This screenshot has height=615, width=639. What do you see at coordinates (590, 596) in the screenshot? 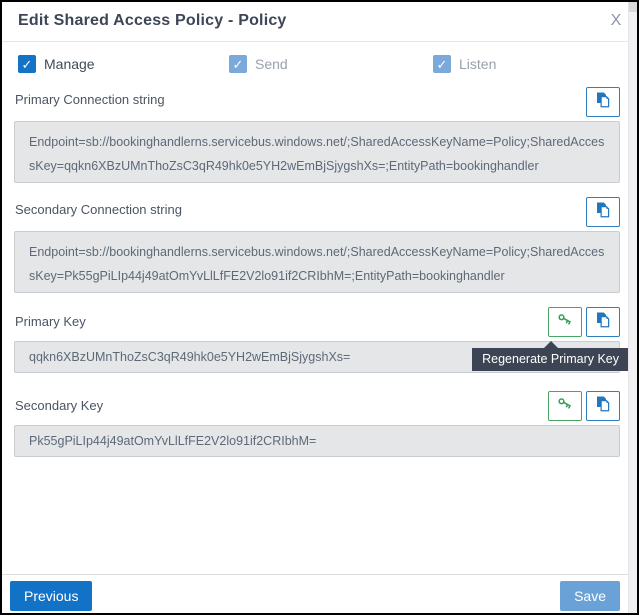
I see `save-button: Save` at bounding box center [590, 596].